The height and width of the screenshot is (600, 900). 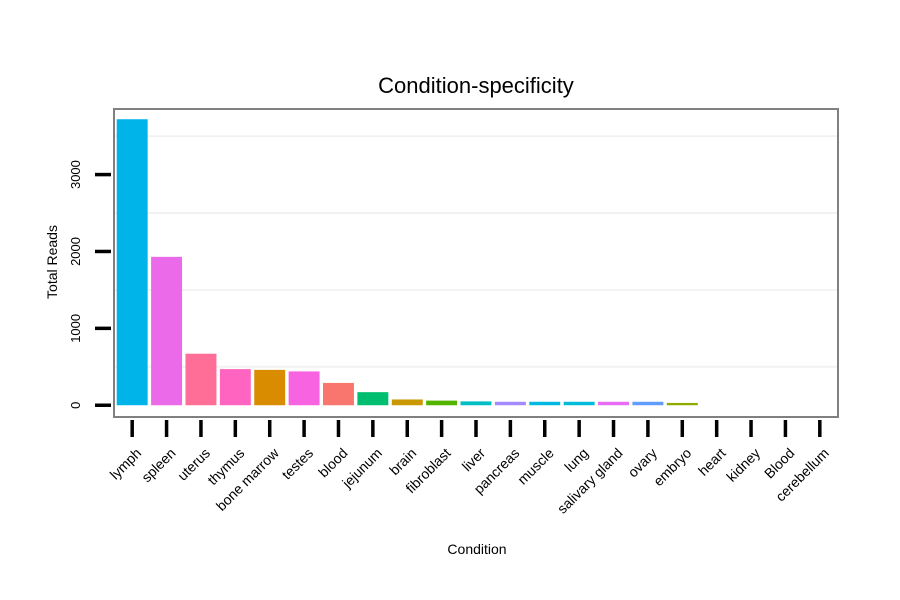 I want to click on x-tick-label: liver, so click(x=474, y=460).